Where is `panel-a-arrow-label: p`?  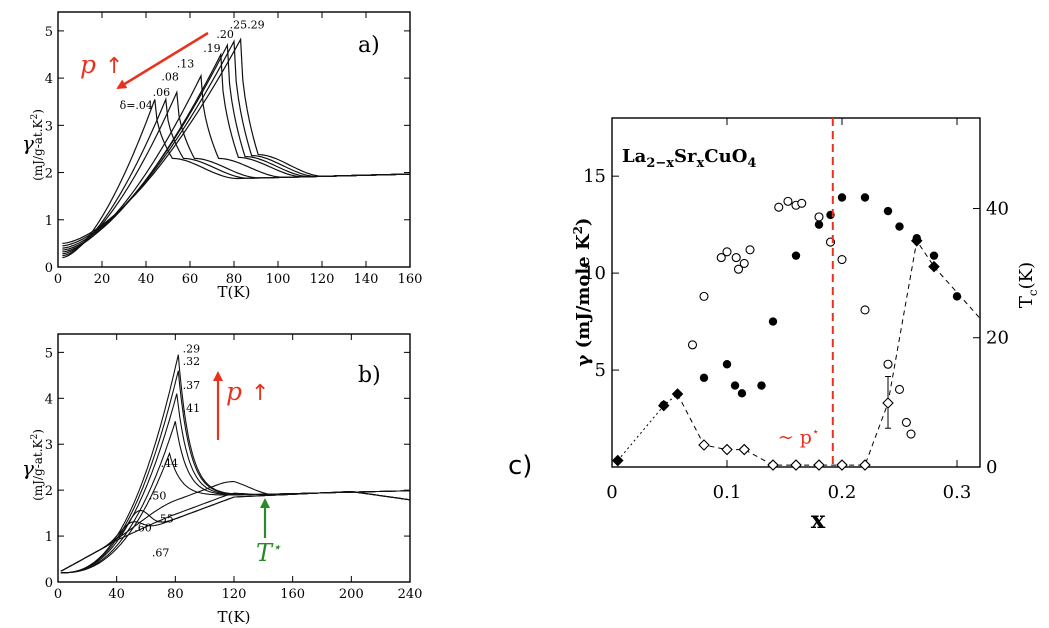
panel-a-arrow-label: p is located at coordinates (88, 64).